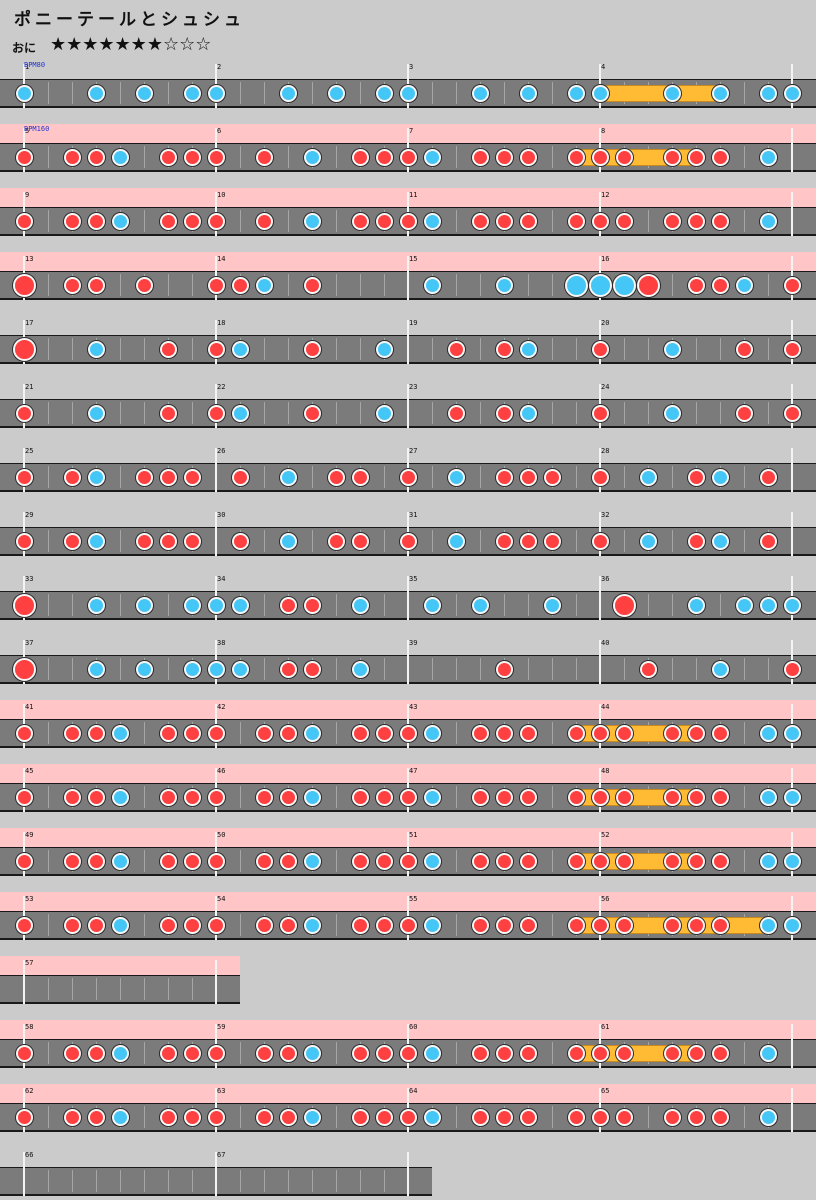 This screenshot has width=816, height=1200. Describe the element at coordinates (131, 44) in the screenshot. I see `difficulty-stars: ★★★★★★★☆☆☆` at that location.